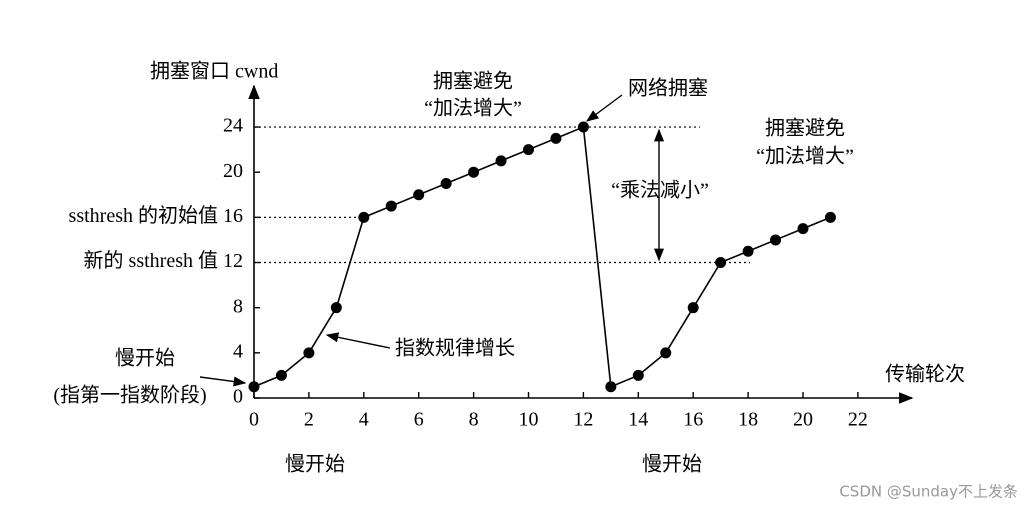 The height and width of the screenshot is (508, 1024). Describe the element at coordinates (419, 420) in the screenshot. I see `x-tick-label: 6` at that location.